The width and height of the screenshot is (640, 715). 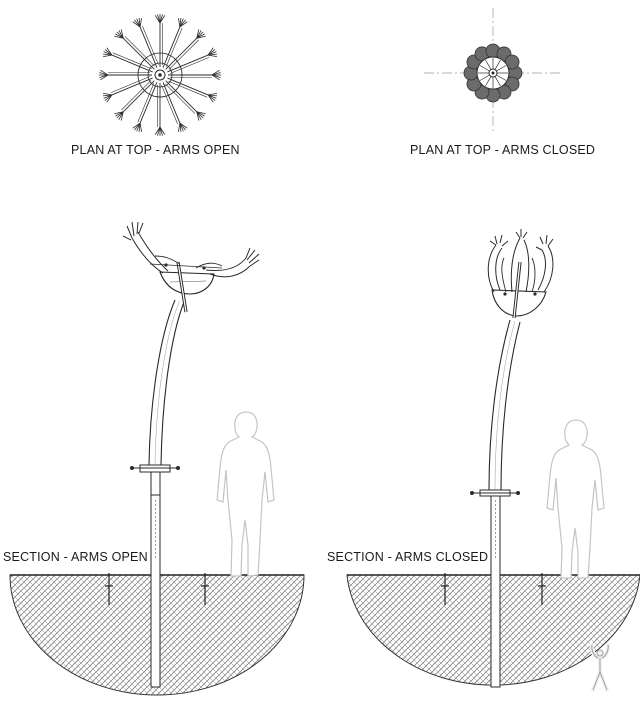 What do you see at coordinates (575, 499) in the screenshot?
I see `human-scale-figure-right` at bounding box center [575, 499].